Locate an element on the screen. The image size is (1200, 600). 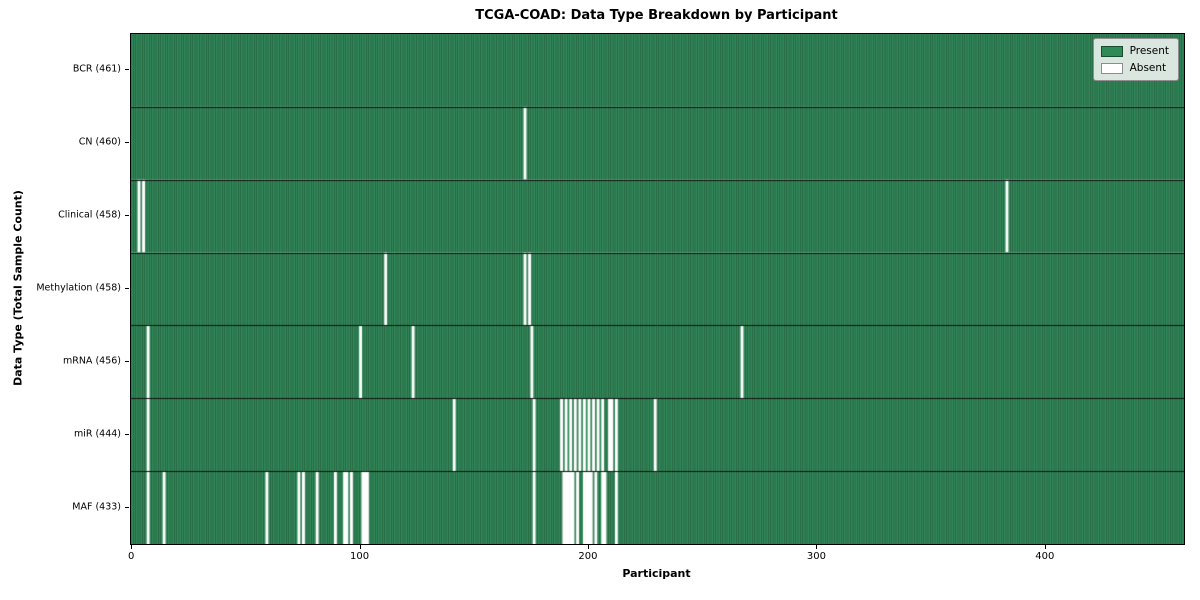
legend-entry-present: Present is located at coordinates (1134, 51).